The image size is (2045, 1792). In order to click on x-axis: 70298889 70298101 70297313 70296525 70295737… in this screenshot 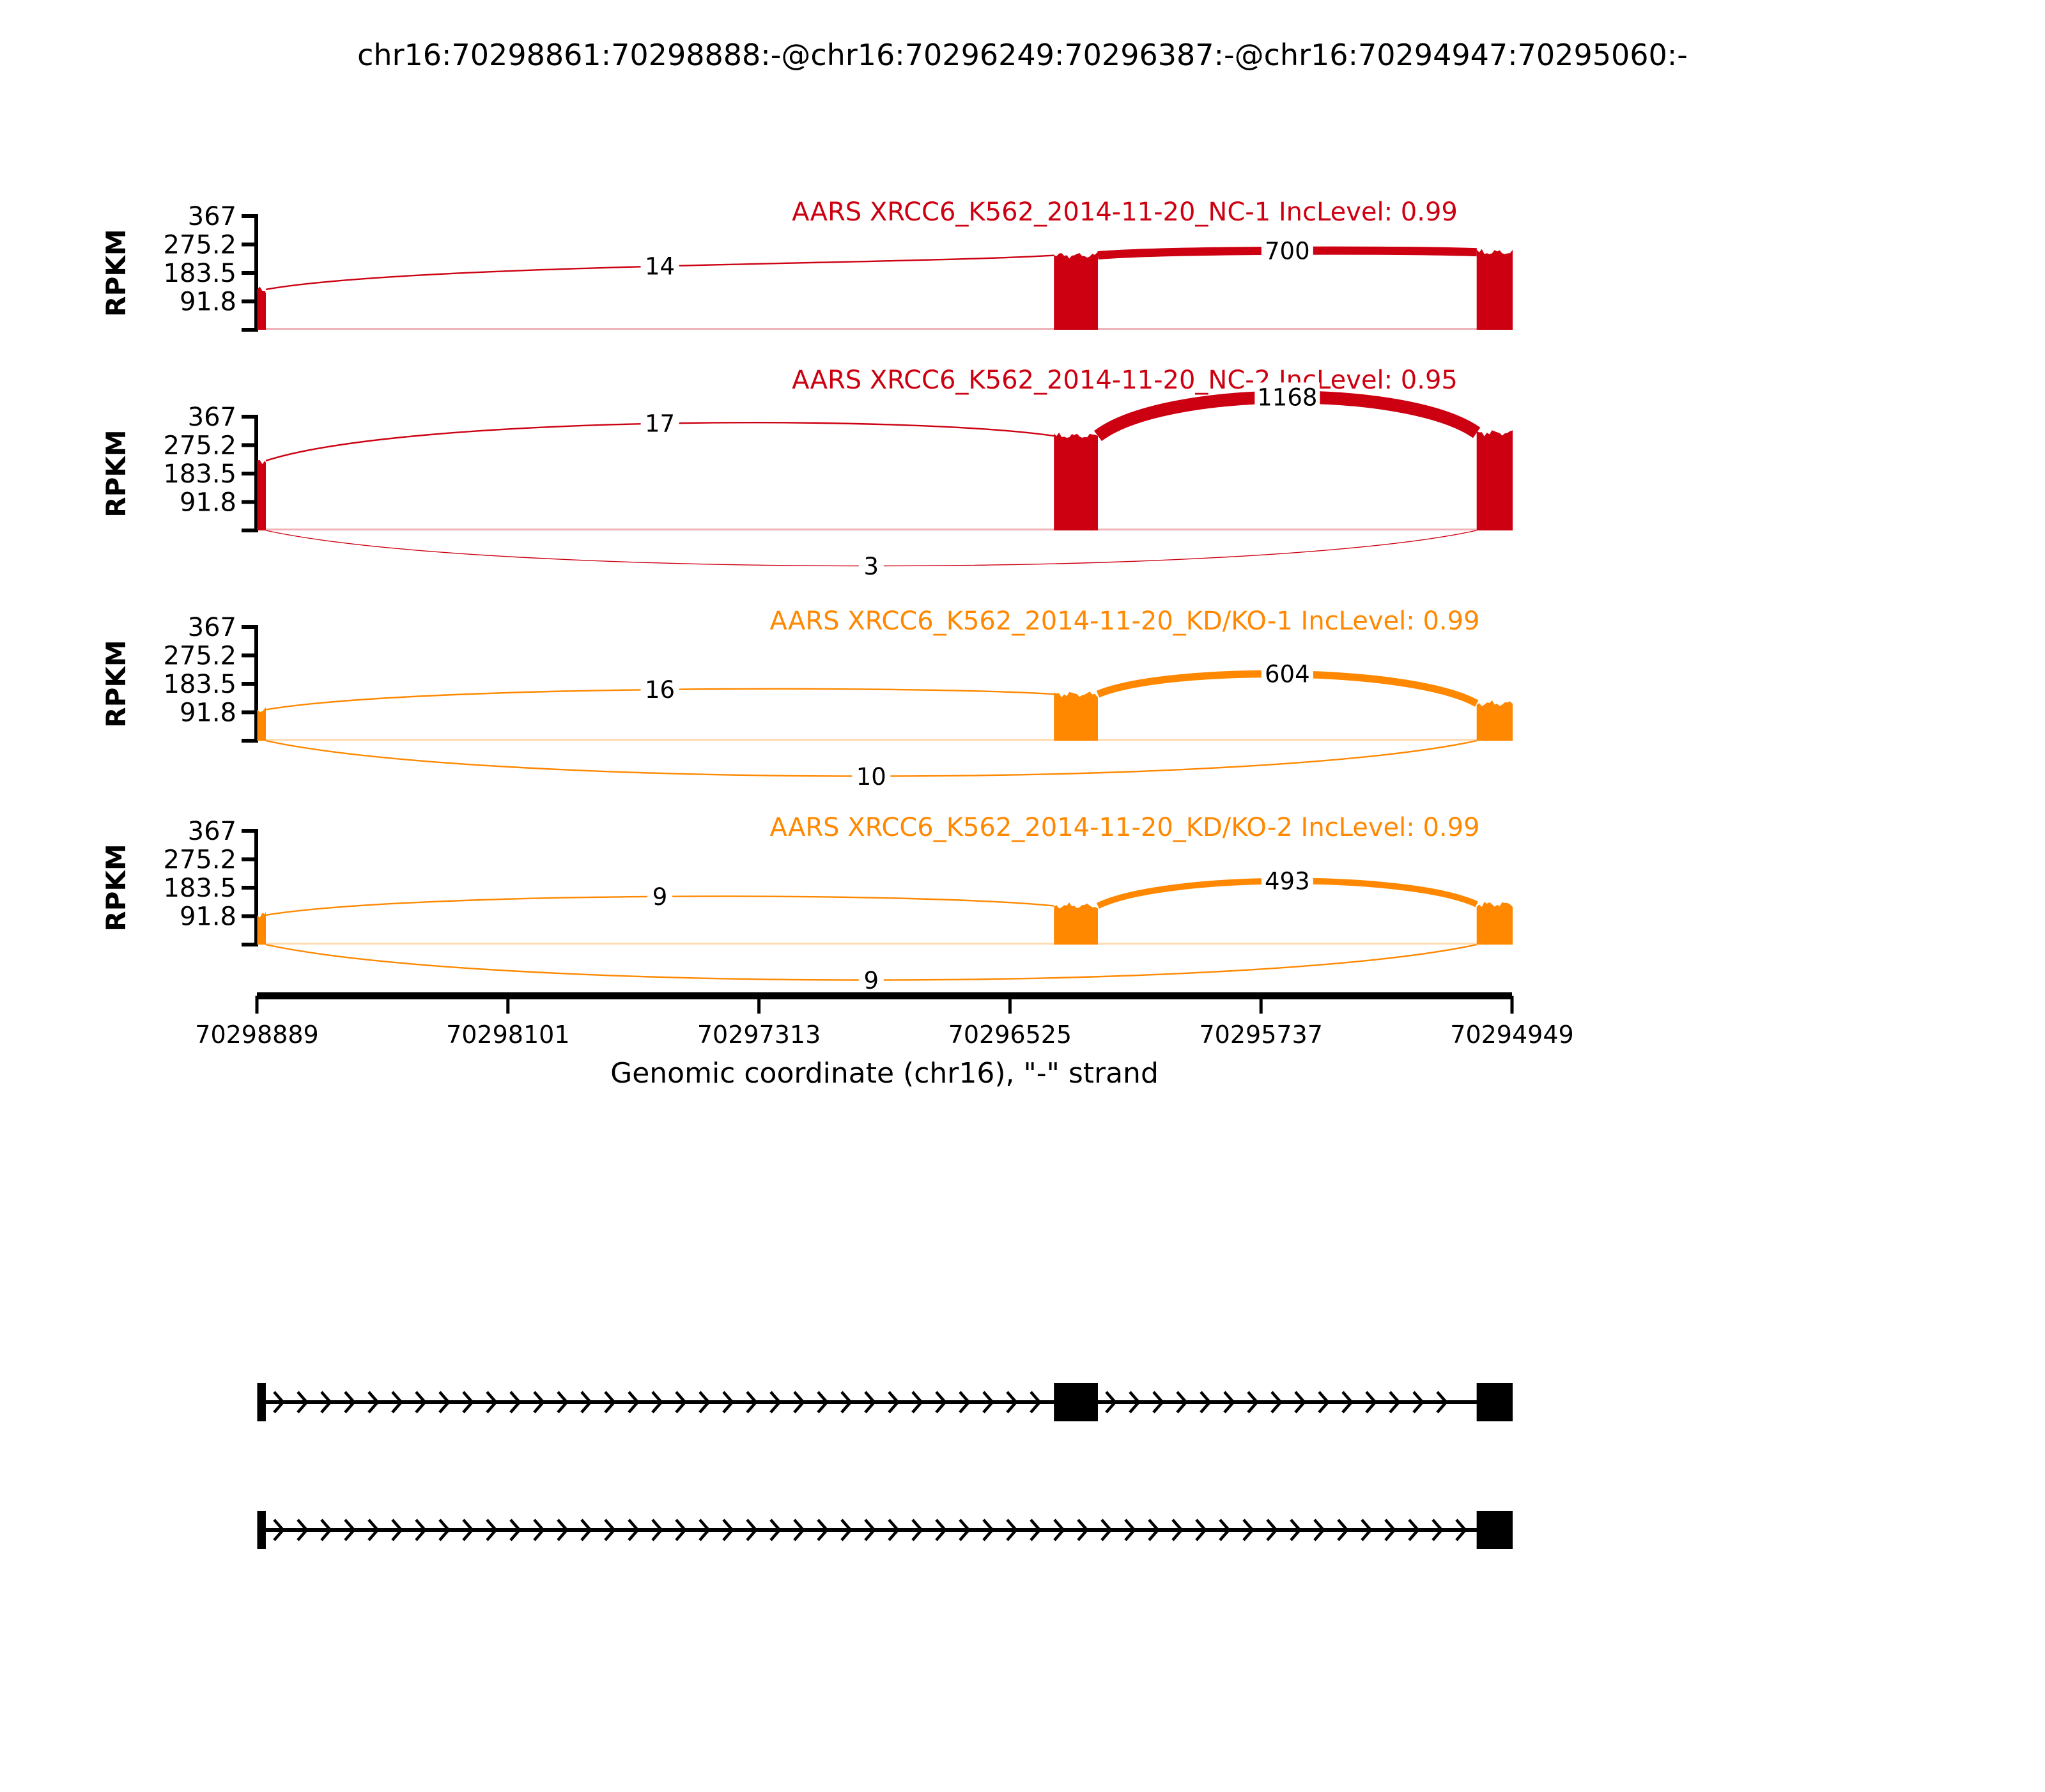, I will do `click(885, 1041)`.